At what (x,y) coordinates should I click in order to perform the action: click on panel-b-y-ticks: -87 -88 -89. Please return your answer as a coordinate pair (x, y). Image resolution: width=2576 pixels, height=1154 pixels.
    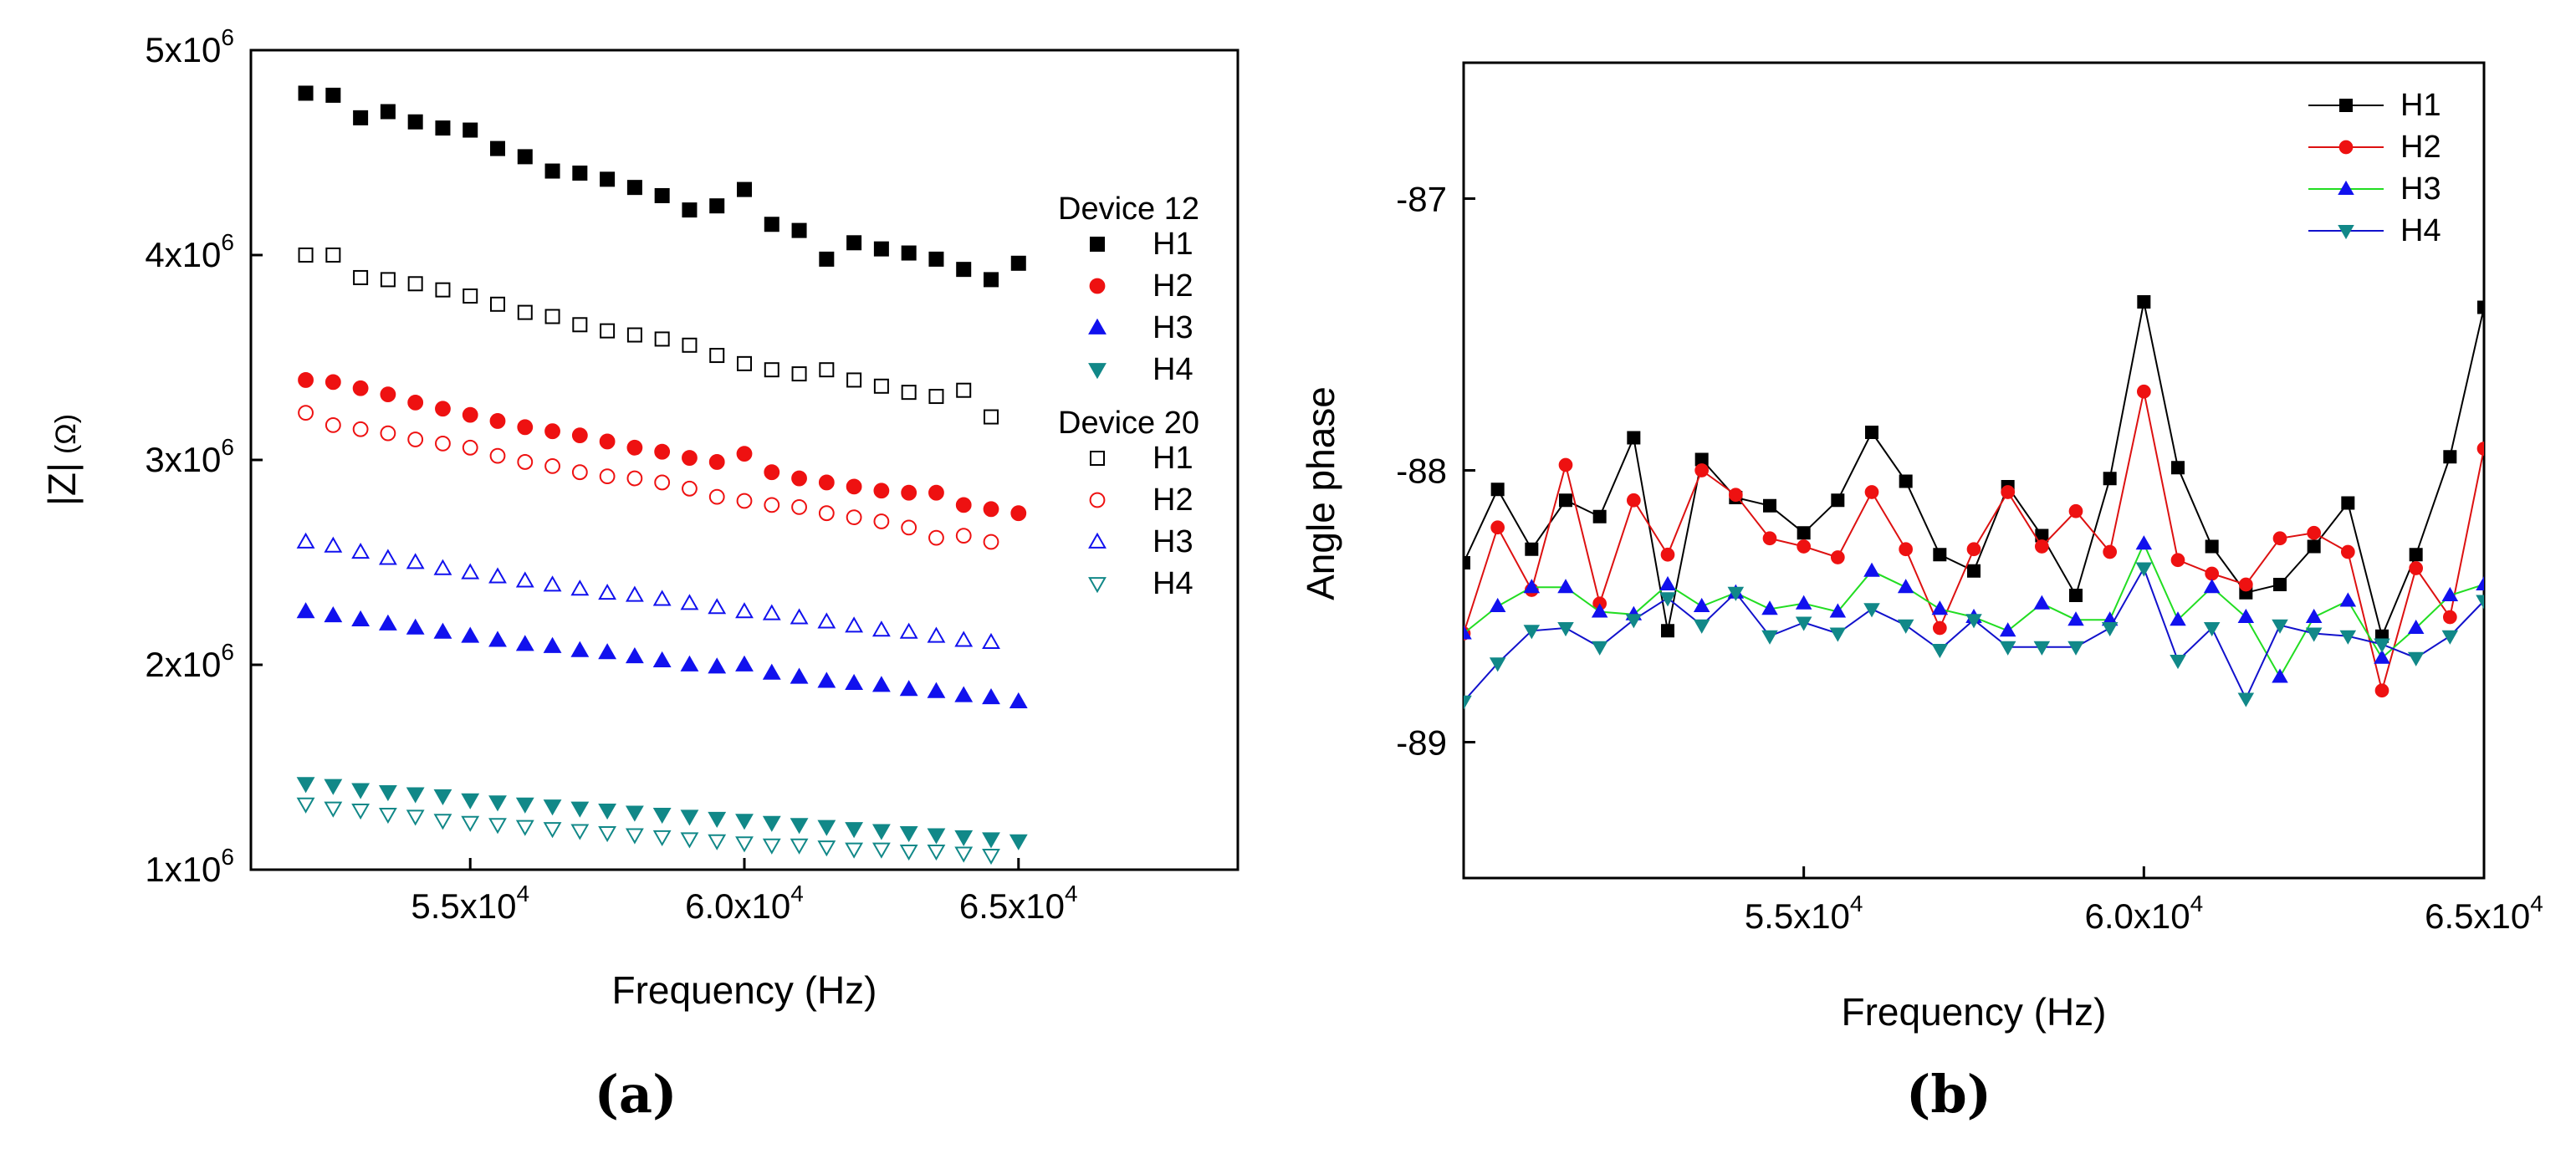
    Looking at the image, I should click on (1435, 471).